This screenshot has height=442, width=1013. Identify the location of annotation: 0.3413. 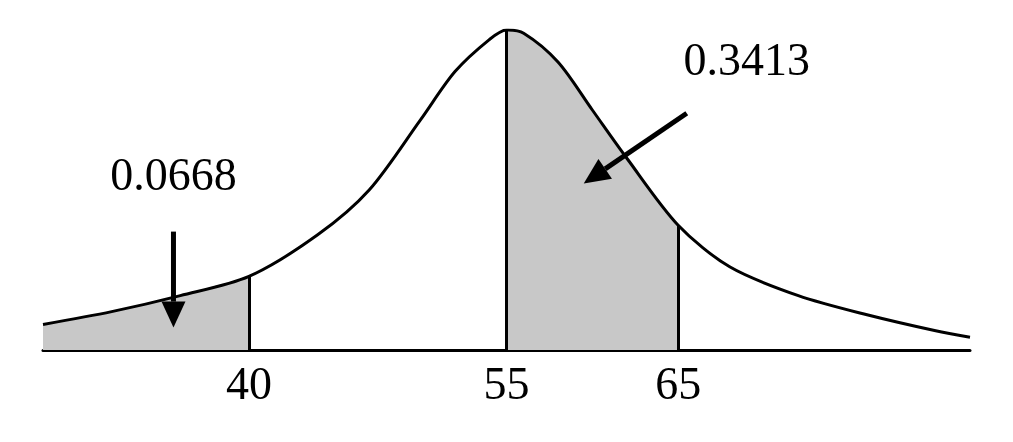
(747, 59).